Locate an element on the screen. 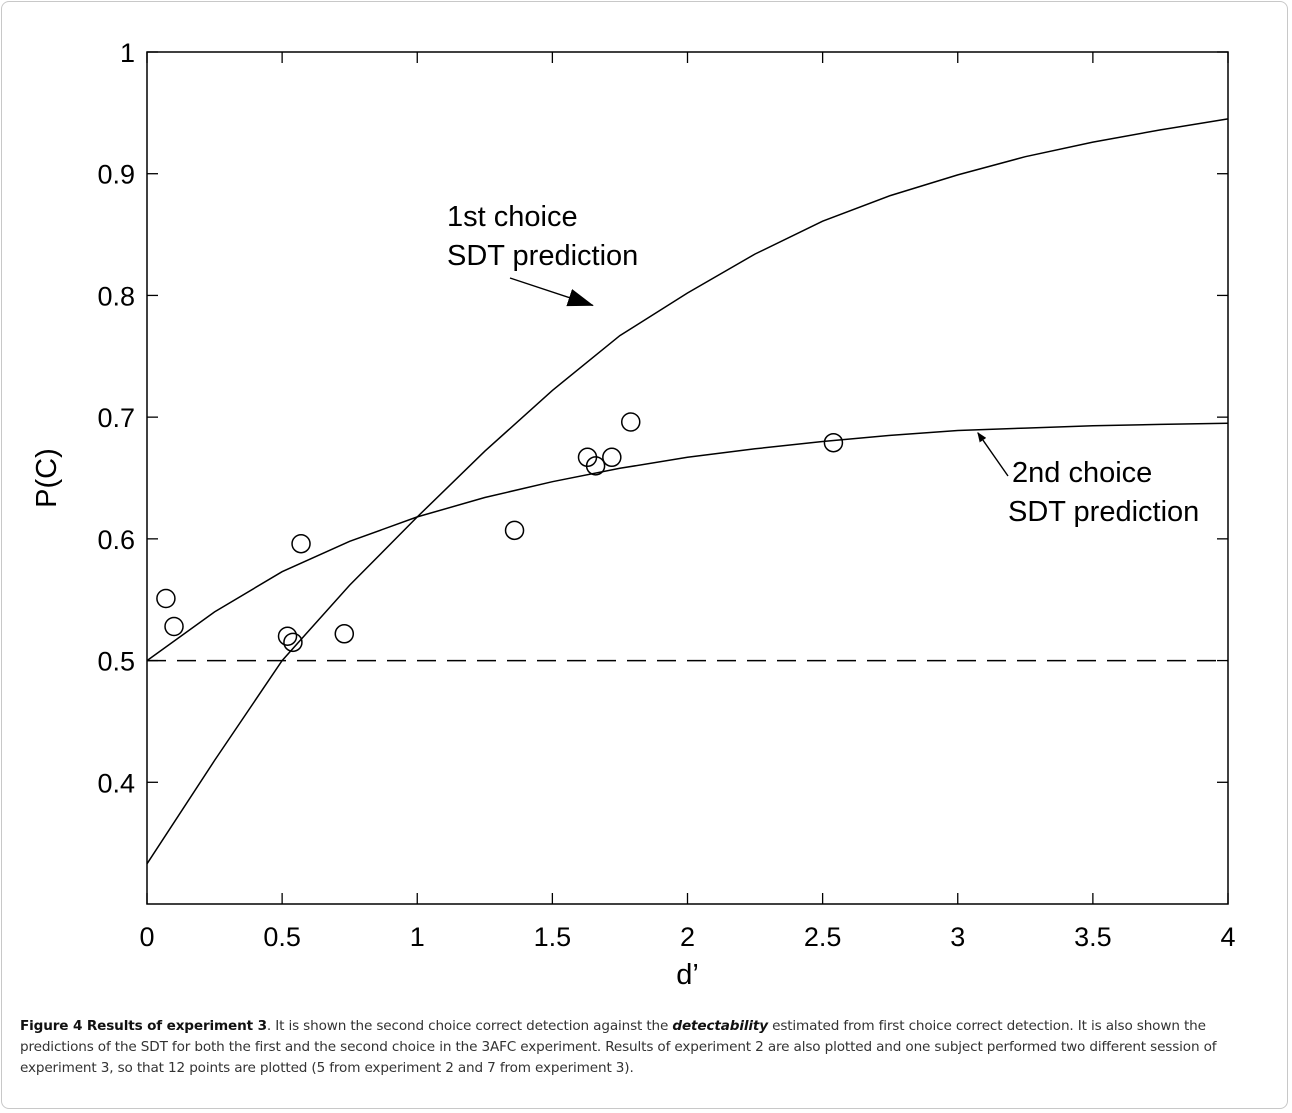  caption-emphasis: detectability is located at coordinates (720, 1026).